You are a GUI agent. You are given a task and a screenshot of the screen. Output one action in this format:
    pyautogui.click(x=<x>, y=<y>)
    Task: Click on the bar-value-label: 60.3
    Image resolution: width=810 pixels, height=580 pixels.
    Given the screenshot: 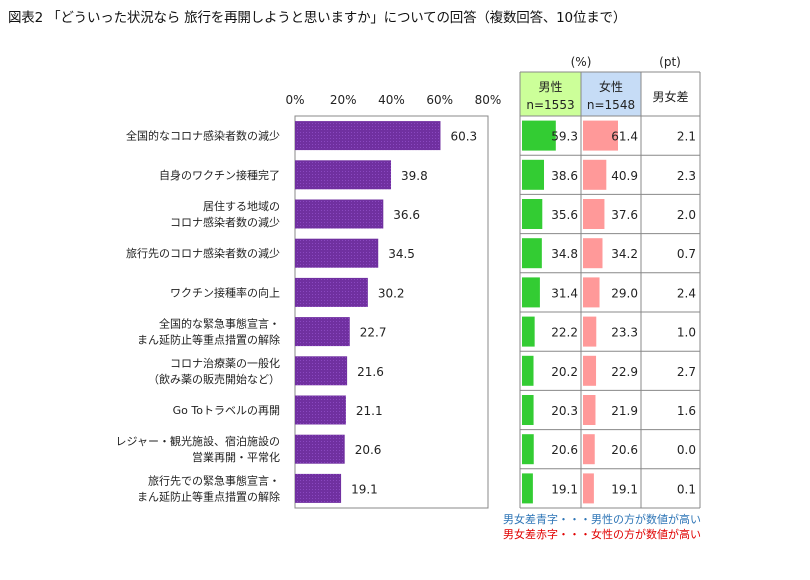 What is the action you would take?
    pyautogui.click(x=463, y=137)
    